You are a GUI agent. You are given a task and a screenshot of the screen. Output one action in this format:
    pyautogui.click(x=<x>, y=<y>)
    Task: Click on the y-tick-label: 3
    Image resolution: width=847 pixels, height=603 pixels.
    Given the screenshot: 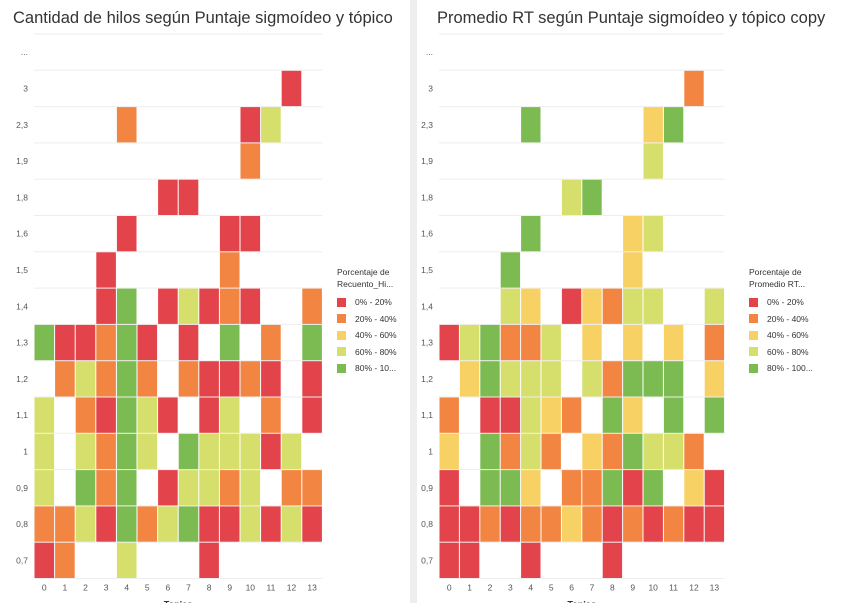 What is the action you would take?
    pyautogui.click(x=25, y=88)
    